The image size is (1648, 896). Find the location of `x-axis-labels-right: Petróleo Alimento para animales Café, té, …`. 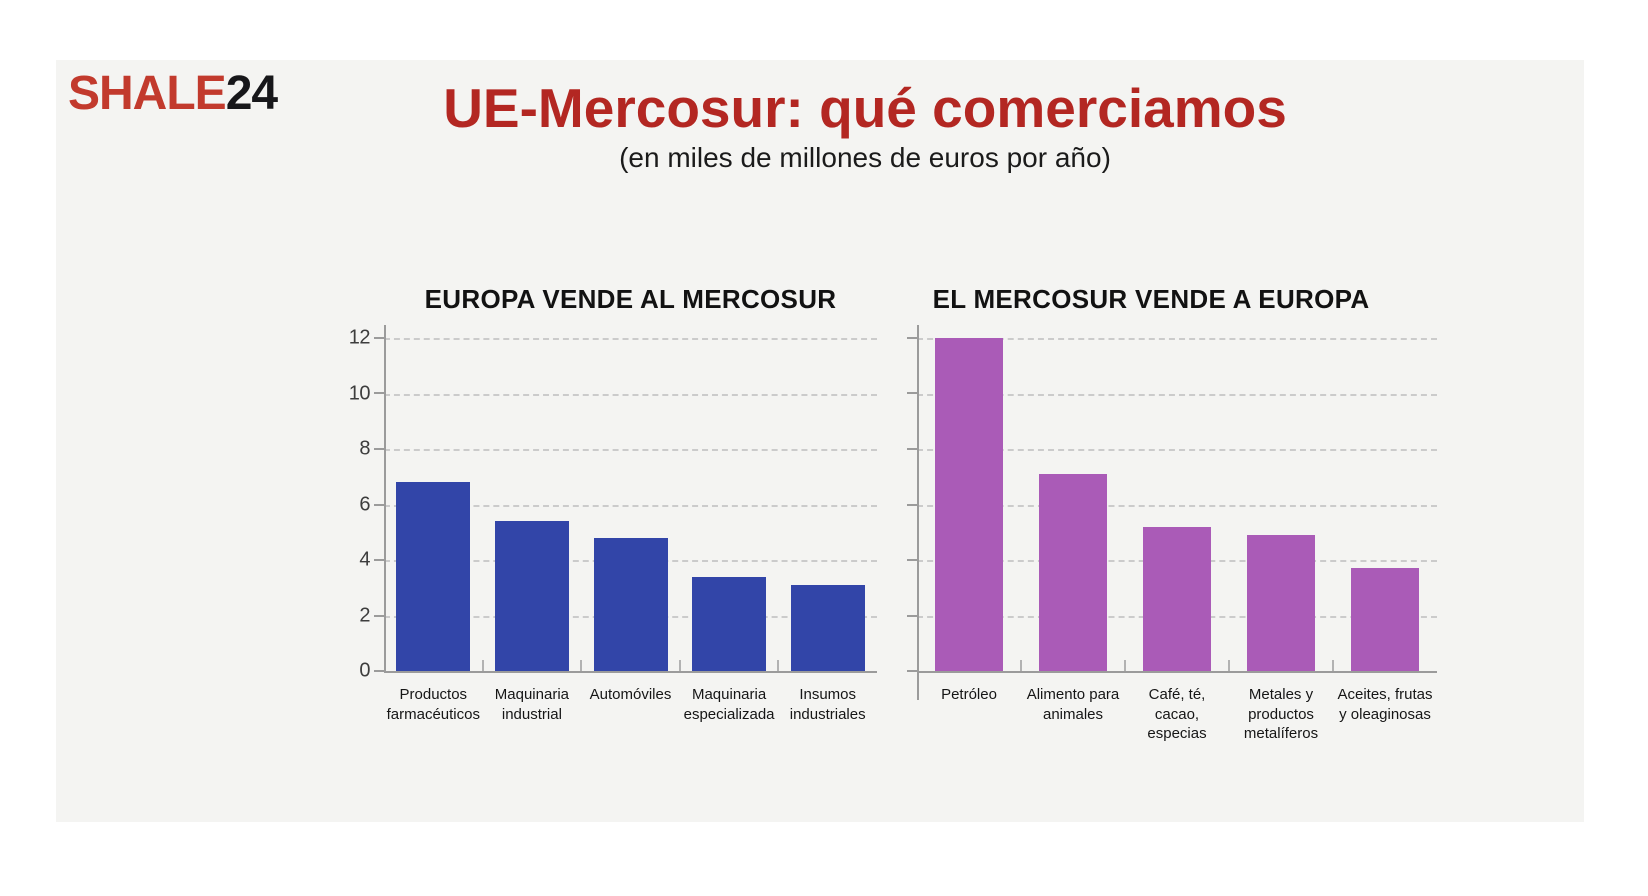

x-axis-labels-right: Petróleo Alimento para animales Café, té, … is located at coordinates (1177, 714).